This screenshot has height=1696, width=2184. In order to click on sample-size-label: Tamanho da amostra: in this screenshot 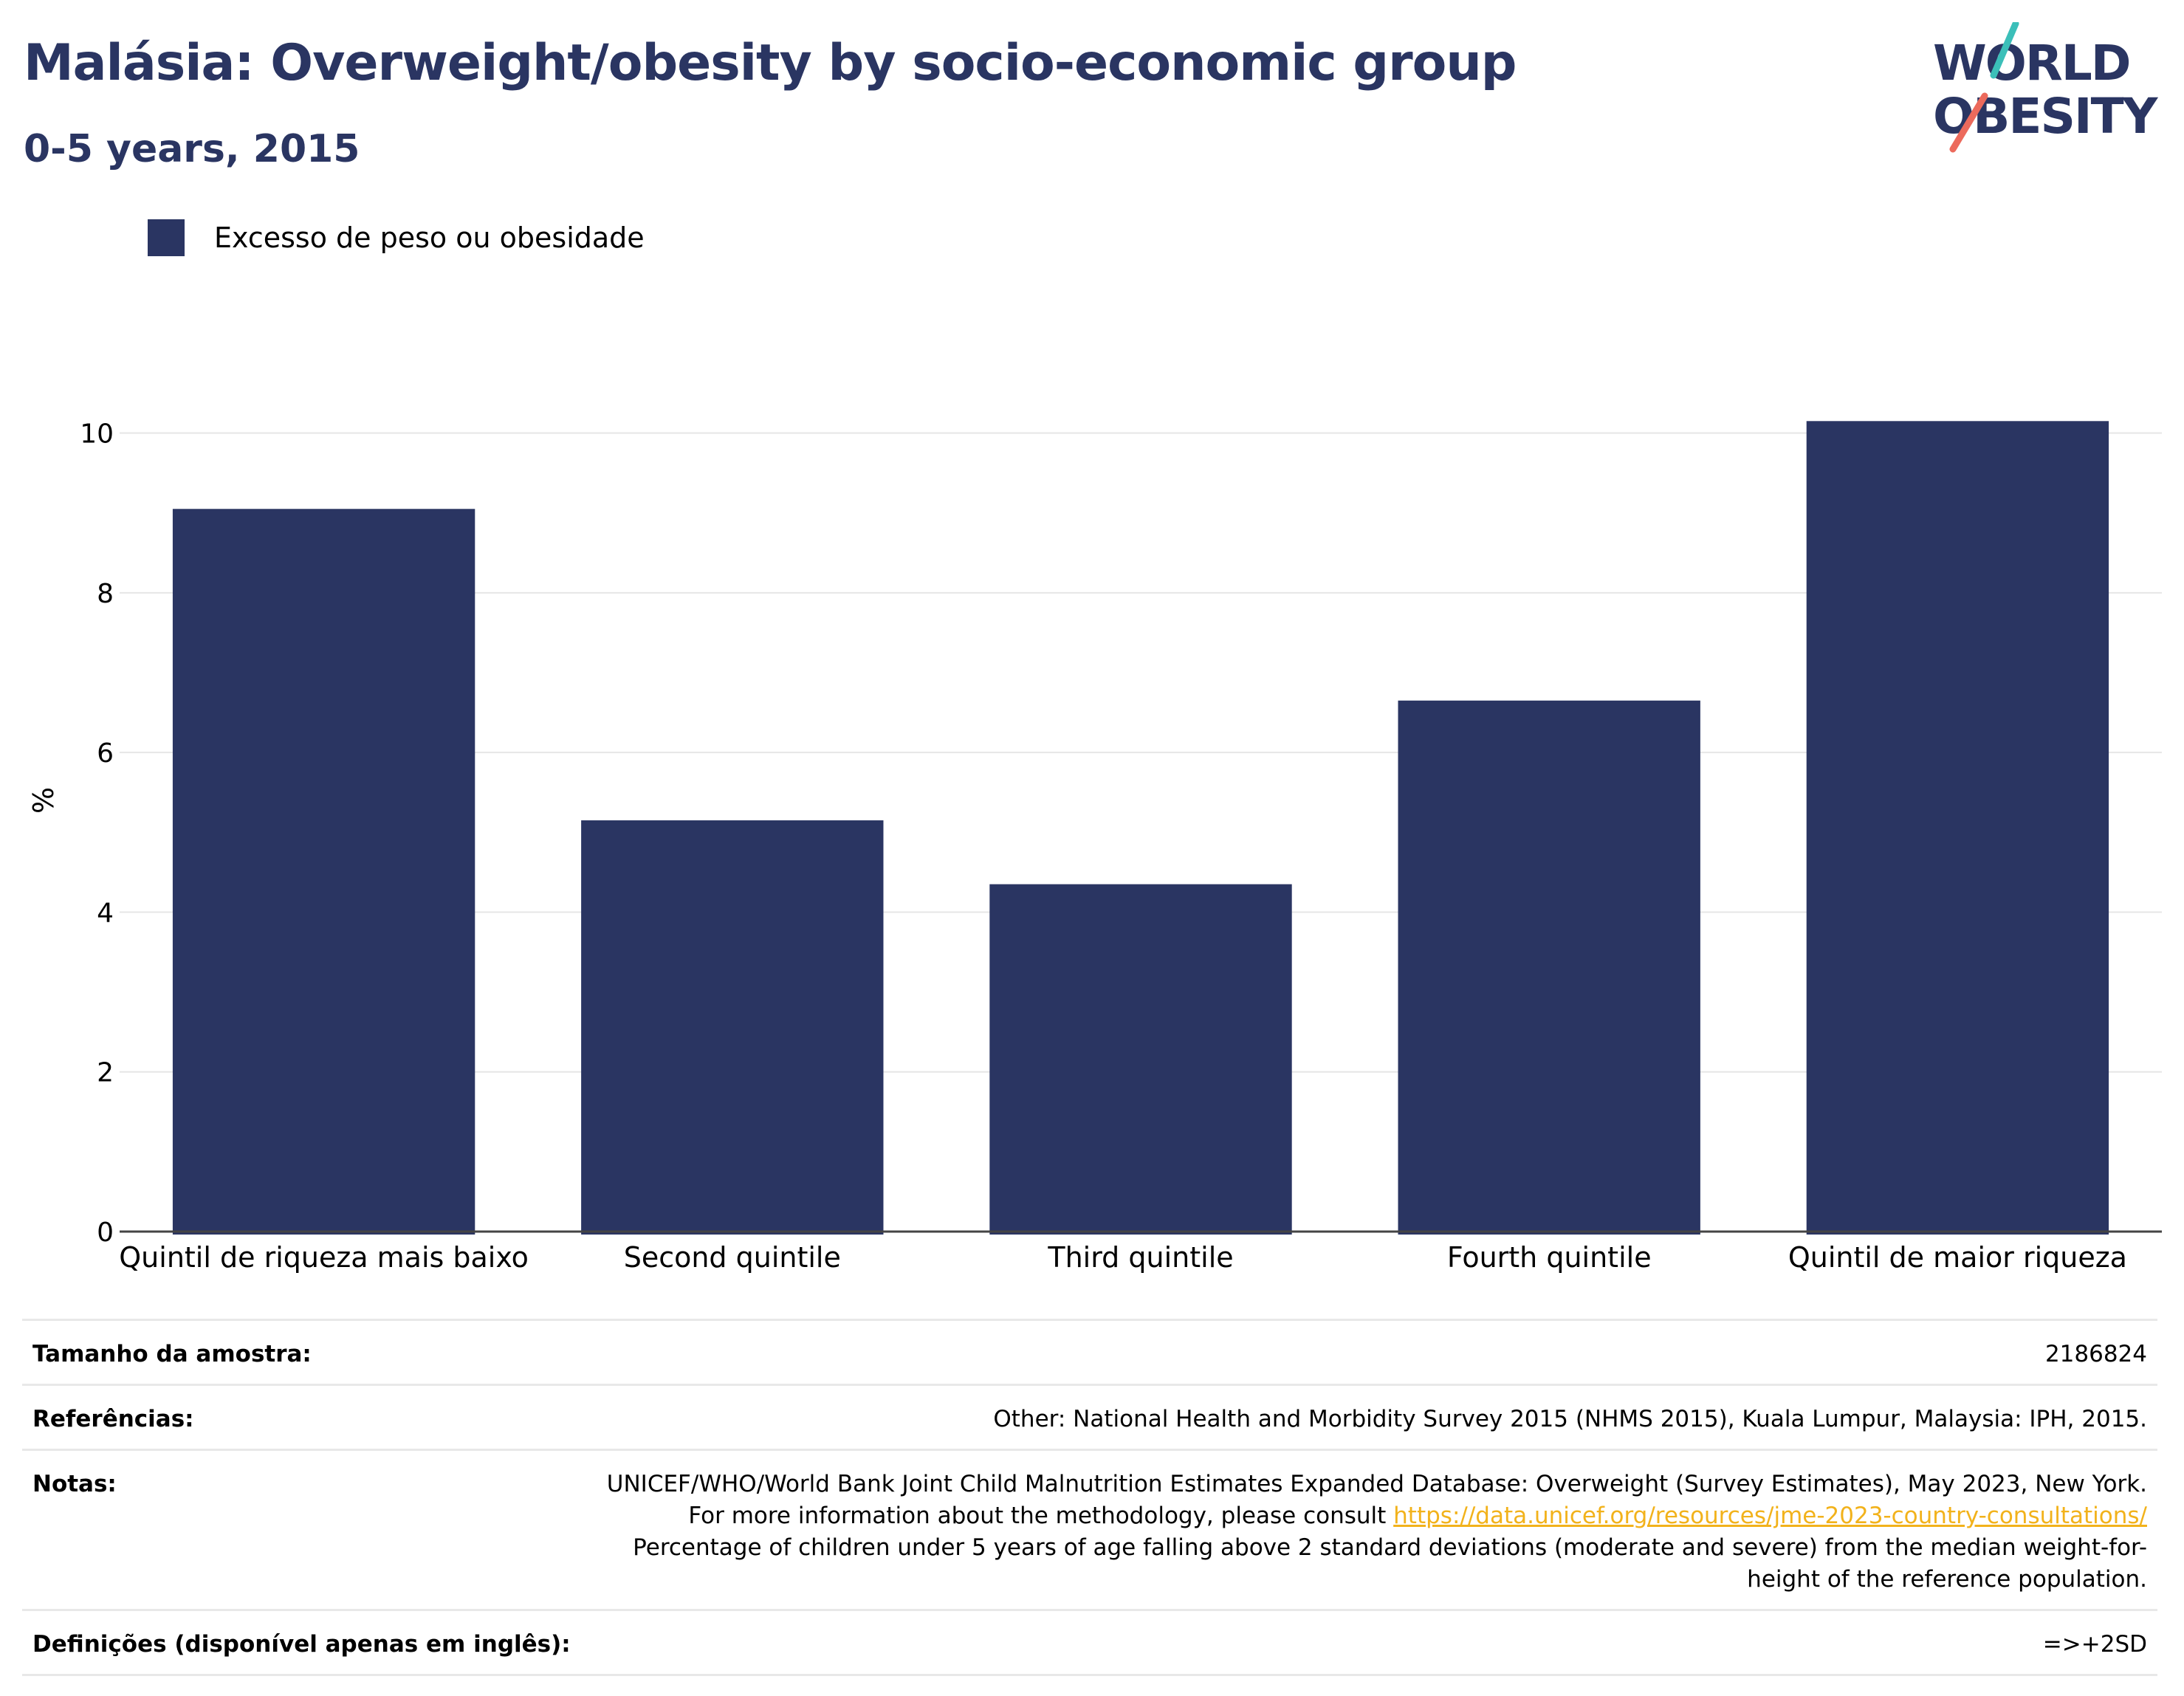, I will do `click(172, 1354)`.